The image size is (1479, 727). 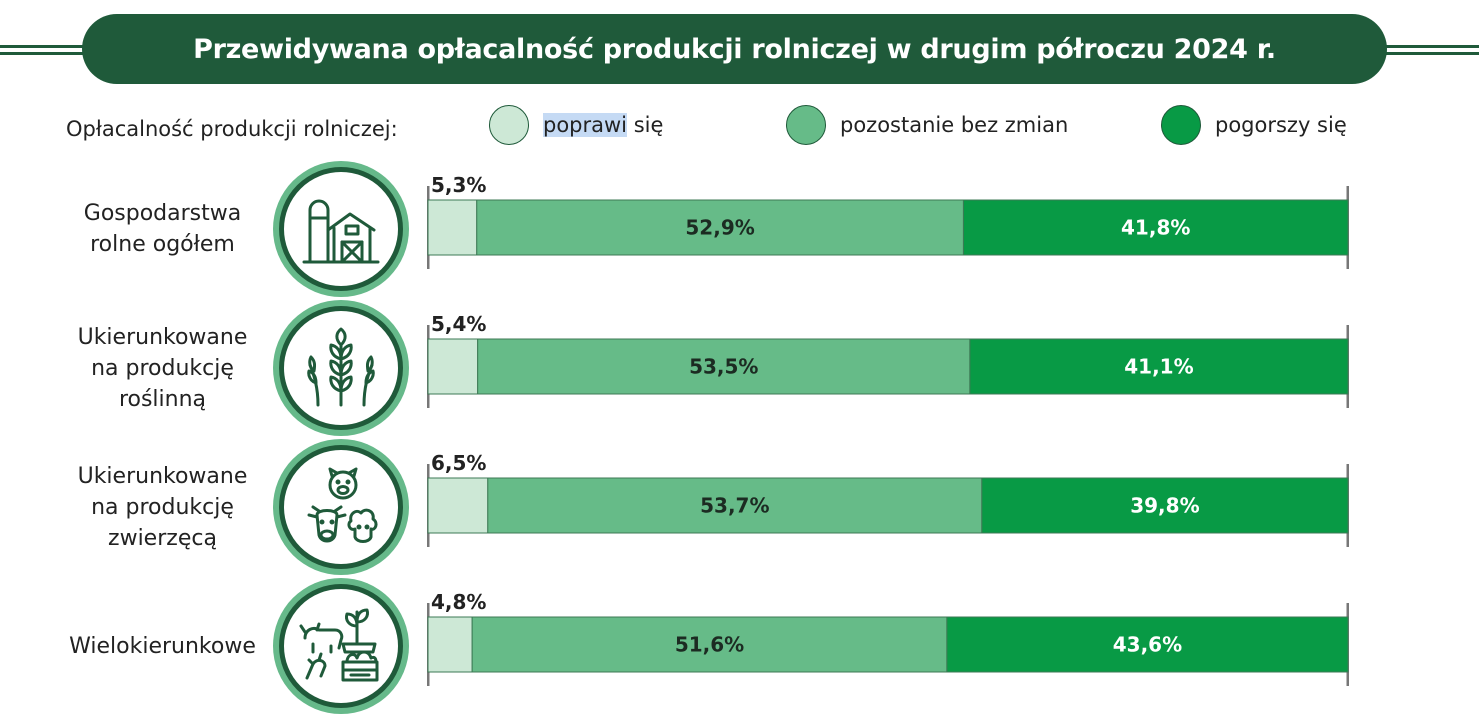 What do you see at coordinates (162, 507) in the screenshot?
I see `category-label: Ukierunkowane na produkcję zwierzęcą` at bounding box center [162, 507].